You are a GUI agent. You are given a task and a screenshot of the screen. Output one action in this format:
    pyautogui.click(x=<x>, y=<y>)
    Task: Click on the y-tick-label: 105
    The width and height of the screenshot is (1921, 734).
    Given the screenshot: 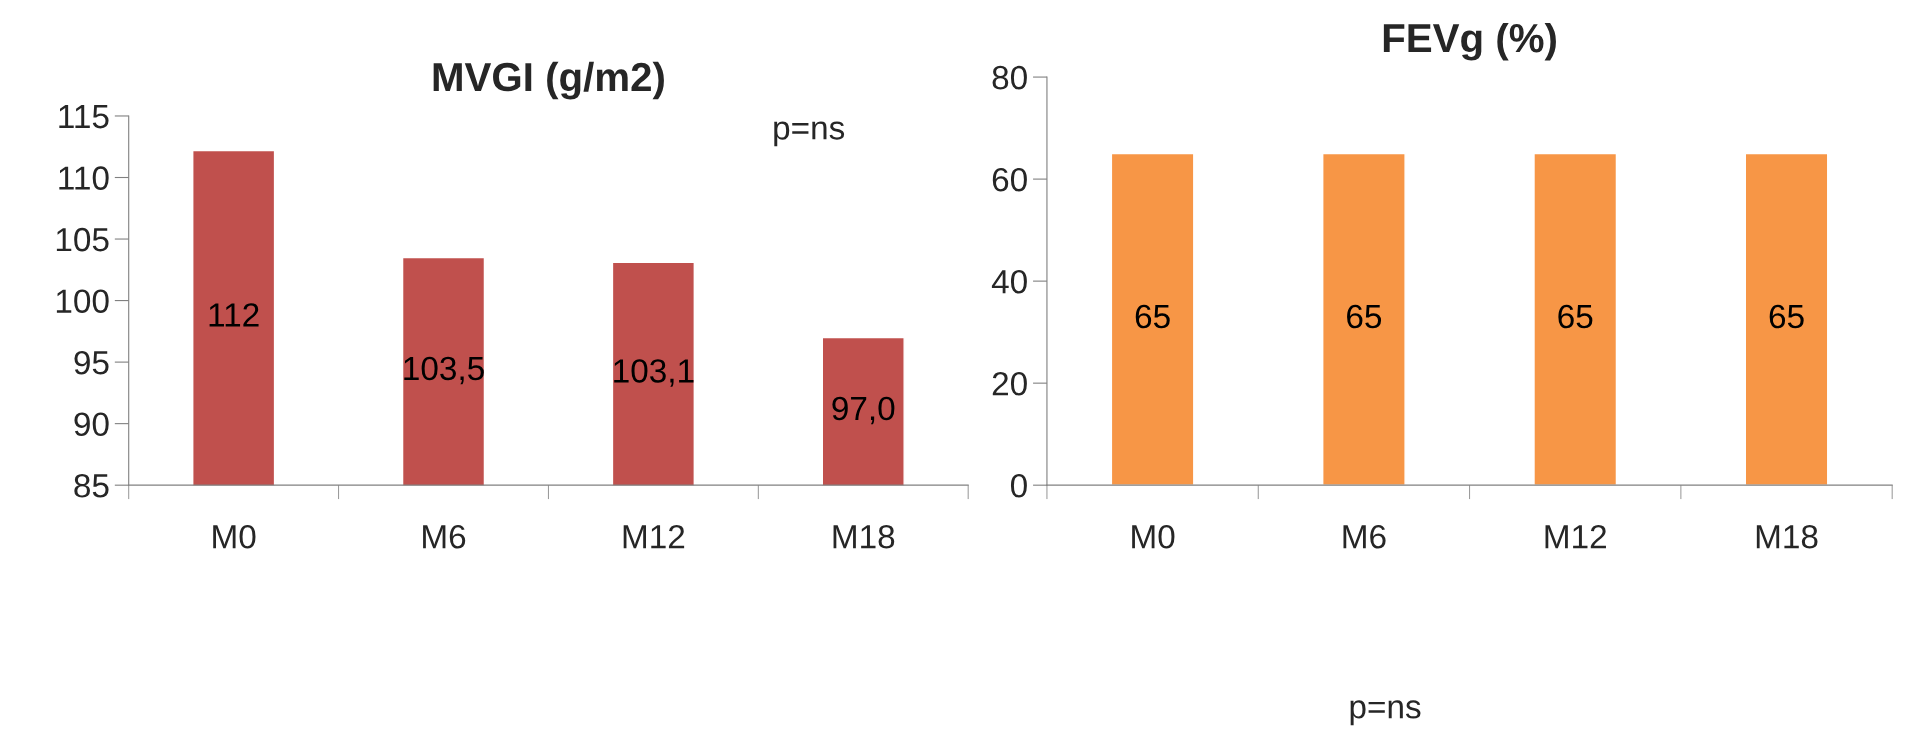 What is the action you would take?
    pyautogui.click(x=82, y=239)
    